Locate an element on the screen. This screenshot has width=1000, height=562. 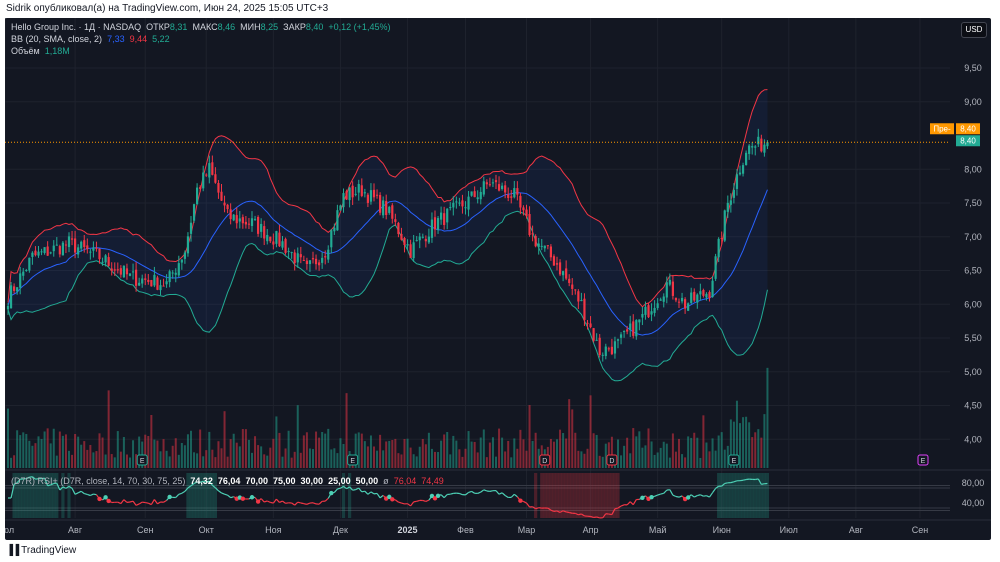
event-letter: E is located at coordinates (923, 461).